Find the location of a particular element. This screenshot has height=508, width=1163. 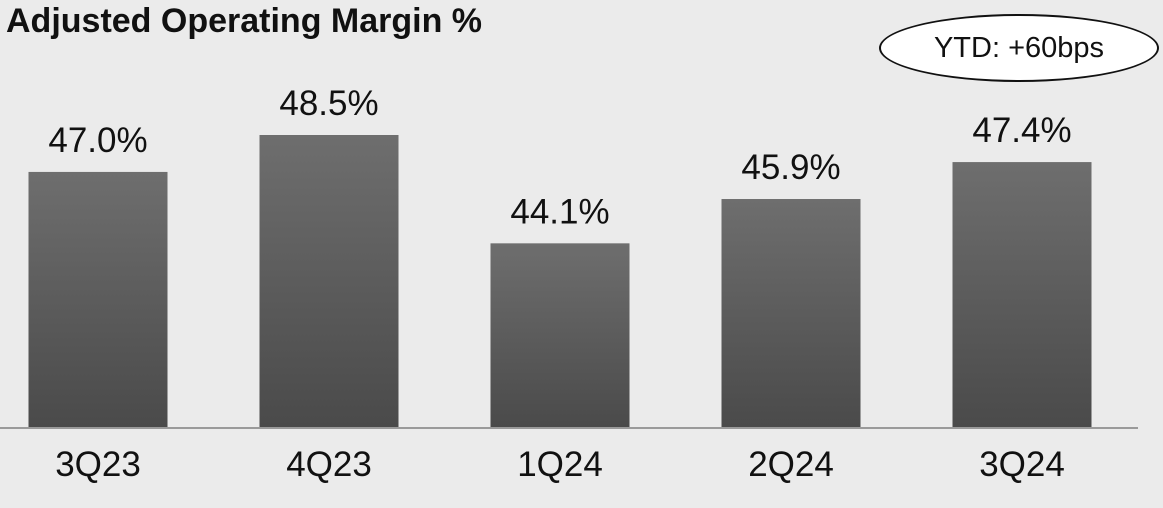

value-label-3Q24: 47.4% is located at coordinates (1021, 130).